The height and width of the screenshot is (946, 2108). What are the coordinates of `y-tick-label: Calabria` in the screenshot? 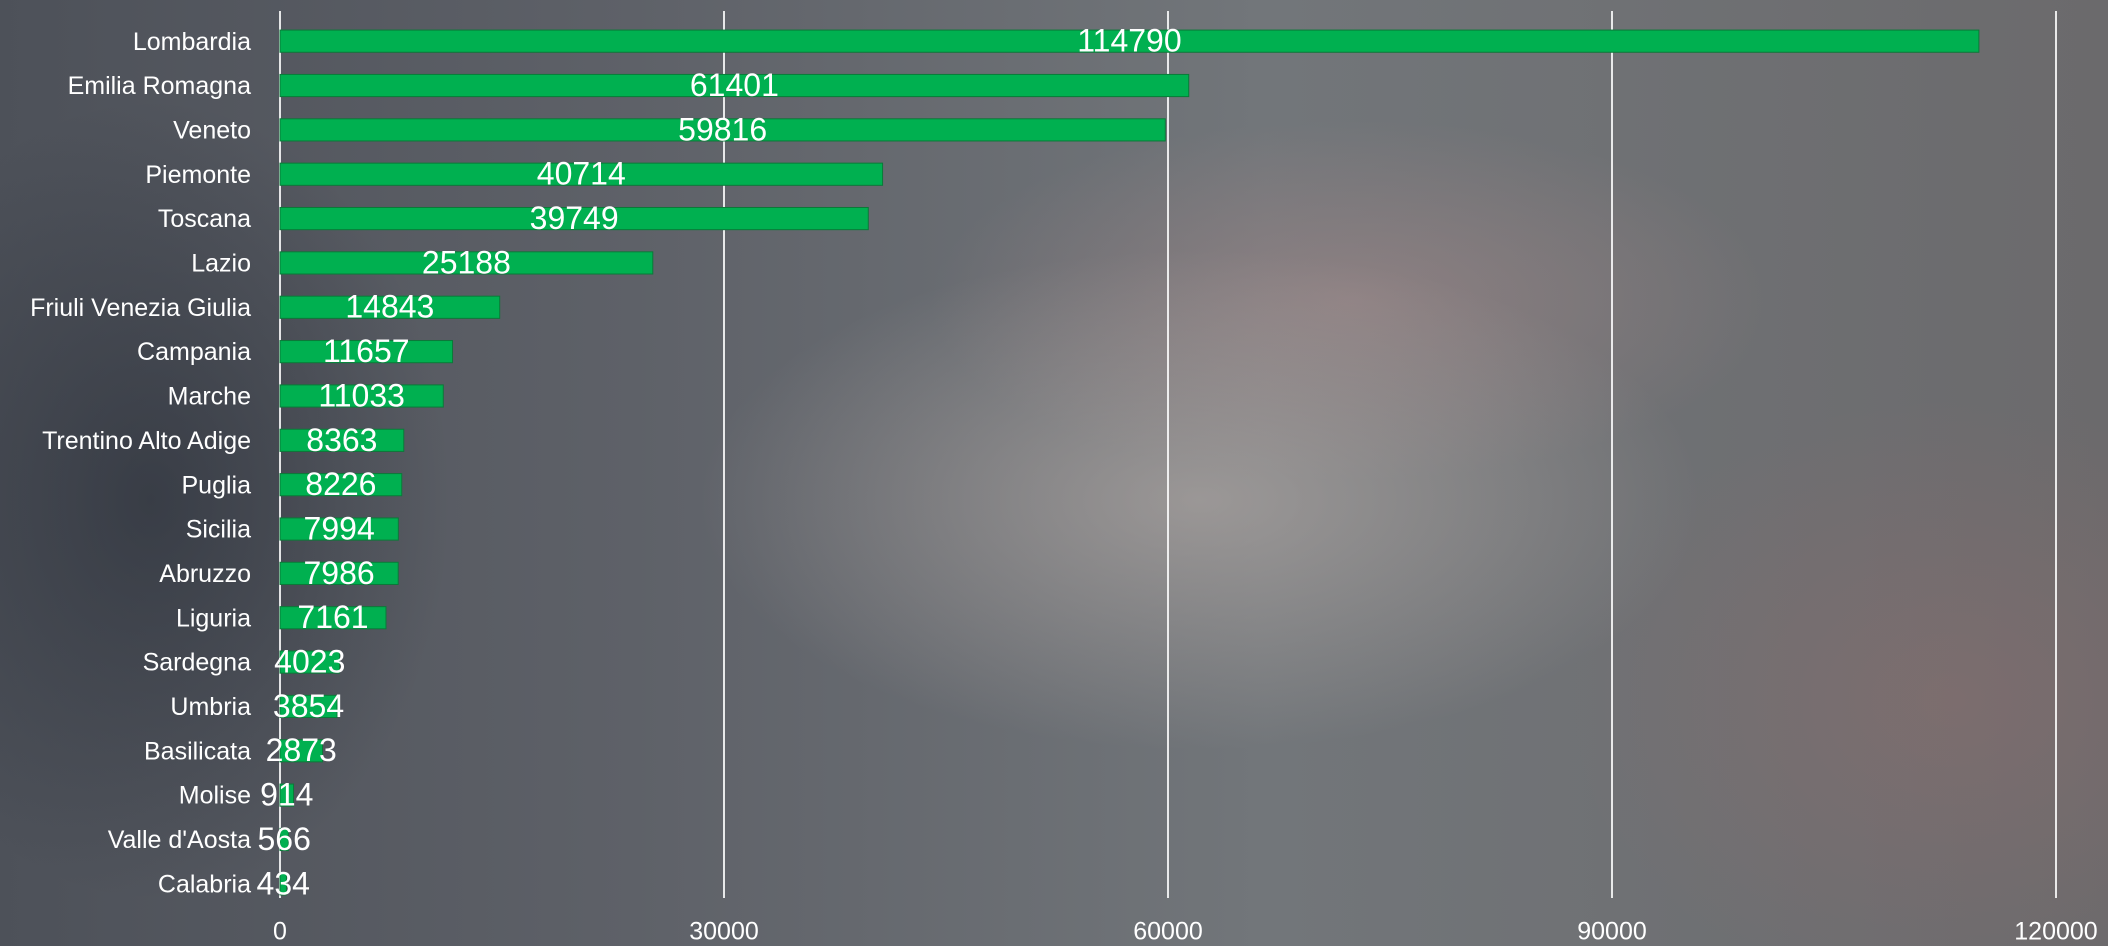 It's located at (204, 884).